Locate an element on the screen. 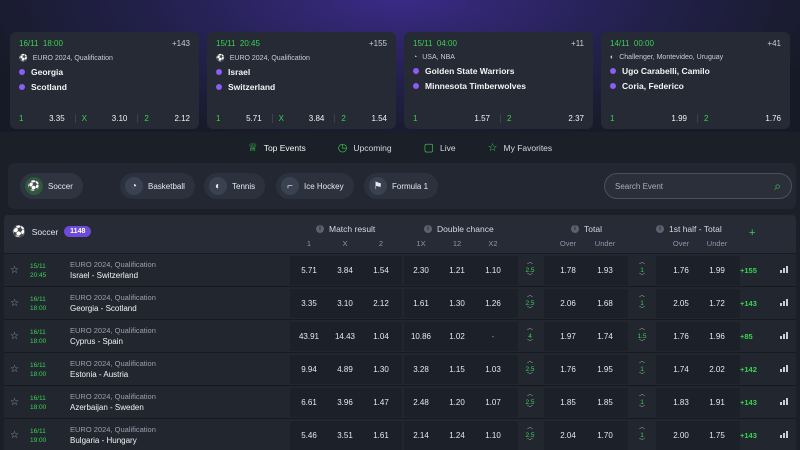 Image resolution: width=800 pixels, height=450 pixels. odds-cell: 3.35 is located at coordinates (309, 303).